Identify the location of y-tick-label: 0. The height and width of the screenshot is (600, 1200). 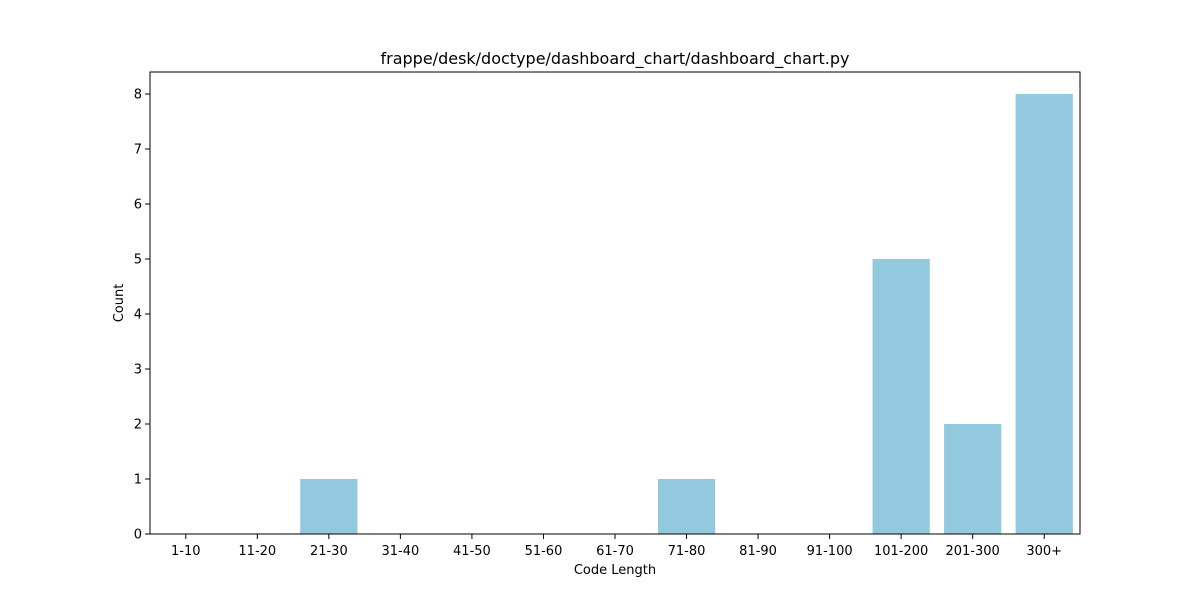
(138, 535).